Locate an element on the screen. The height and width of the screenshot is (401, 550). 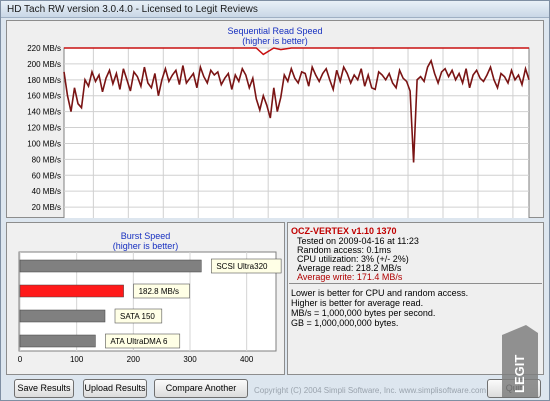
burst-x-tick-label: 400 is located at coordinates (247, 359).